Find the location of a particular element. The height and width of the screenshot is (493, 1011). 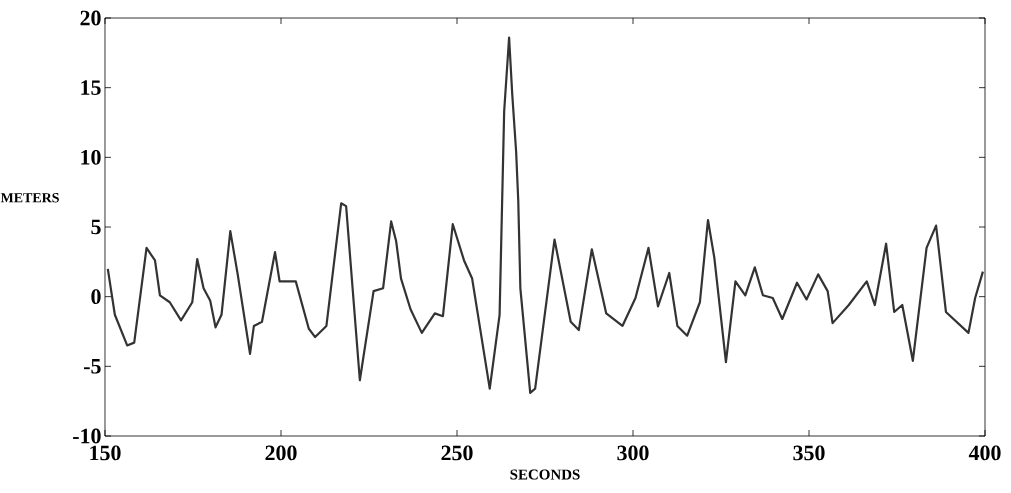

x-tick-label: 150 is located at coordinates (105, 453).